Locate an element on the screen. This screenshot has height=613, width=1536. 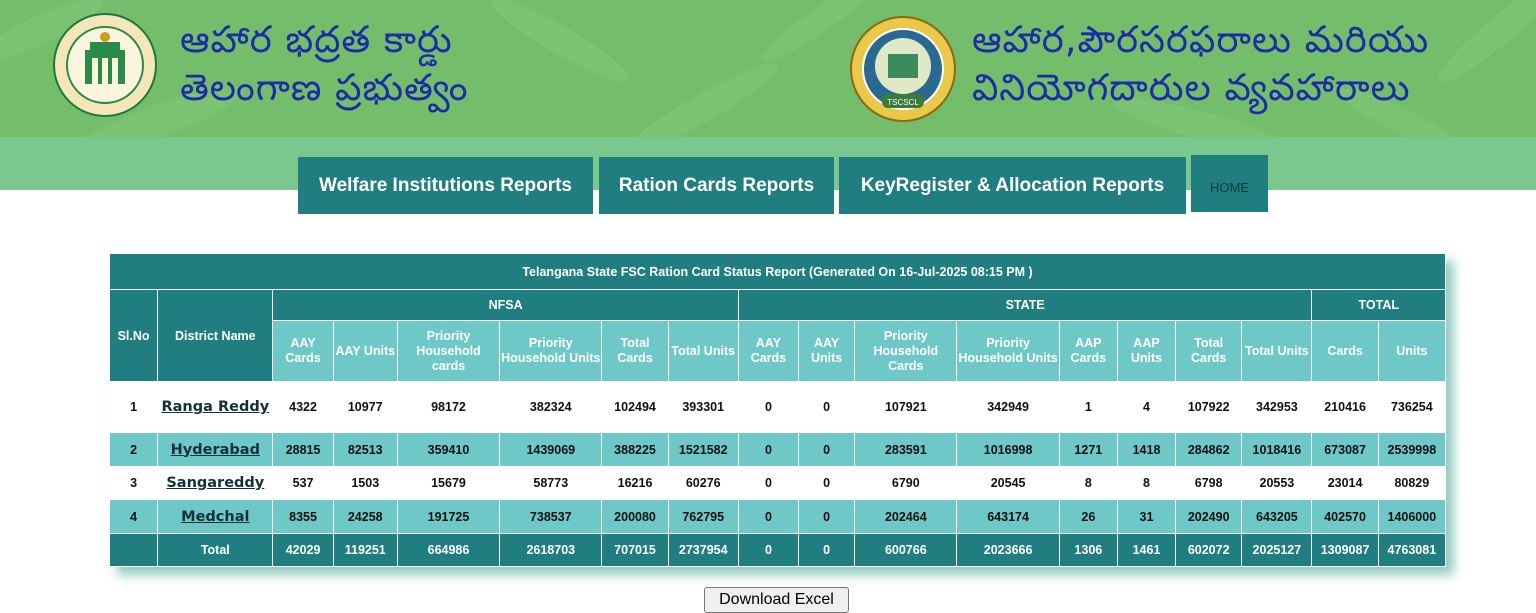
title-right-line2: వినియోగదారుల వ్యవహారాలు is located at coordinates (1191, 87).